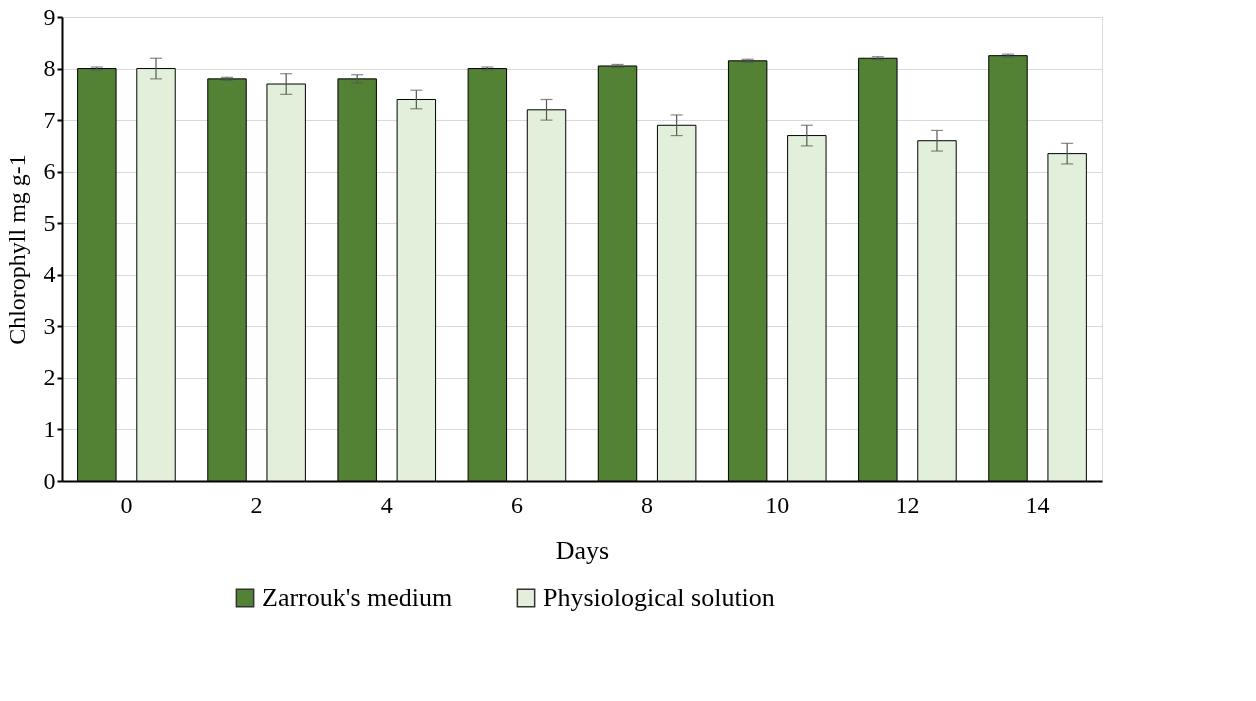 The image size is (1256, 701). I want to click on x-tick-label: 10, so click(777, 504).